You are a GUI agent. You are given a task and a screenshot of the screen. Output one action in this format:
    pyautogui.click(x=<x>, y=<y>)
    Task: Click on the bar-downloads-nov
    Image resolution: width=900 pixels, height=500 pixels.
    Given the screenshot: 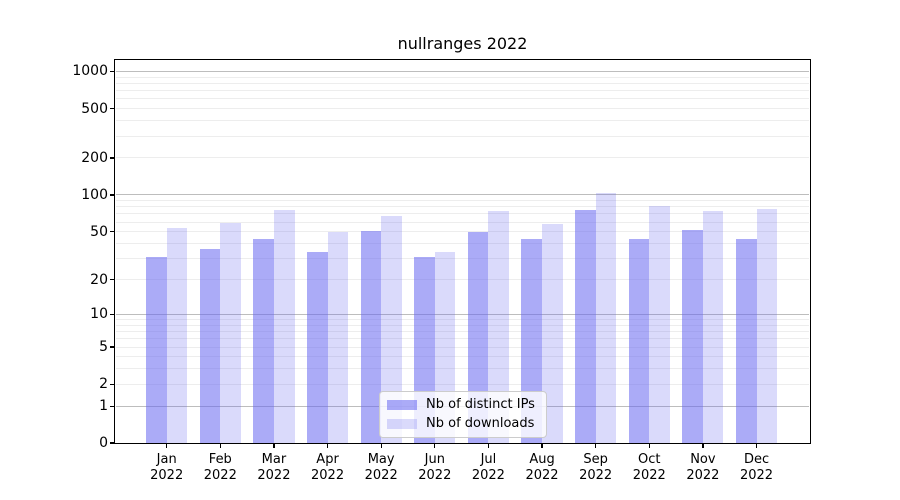 What is the action you would take?
    pyautogui.click(x=713, y=326)
    